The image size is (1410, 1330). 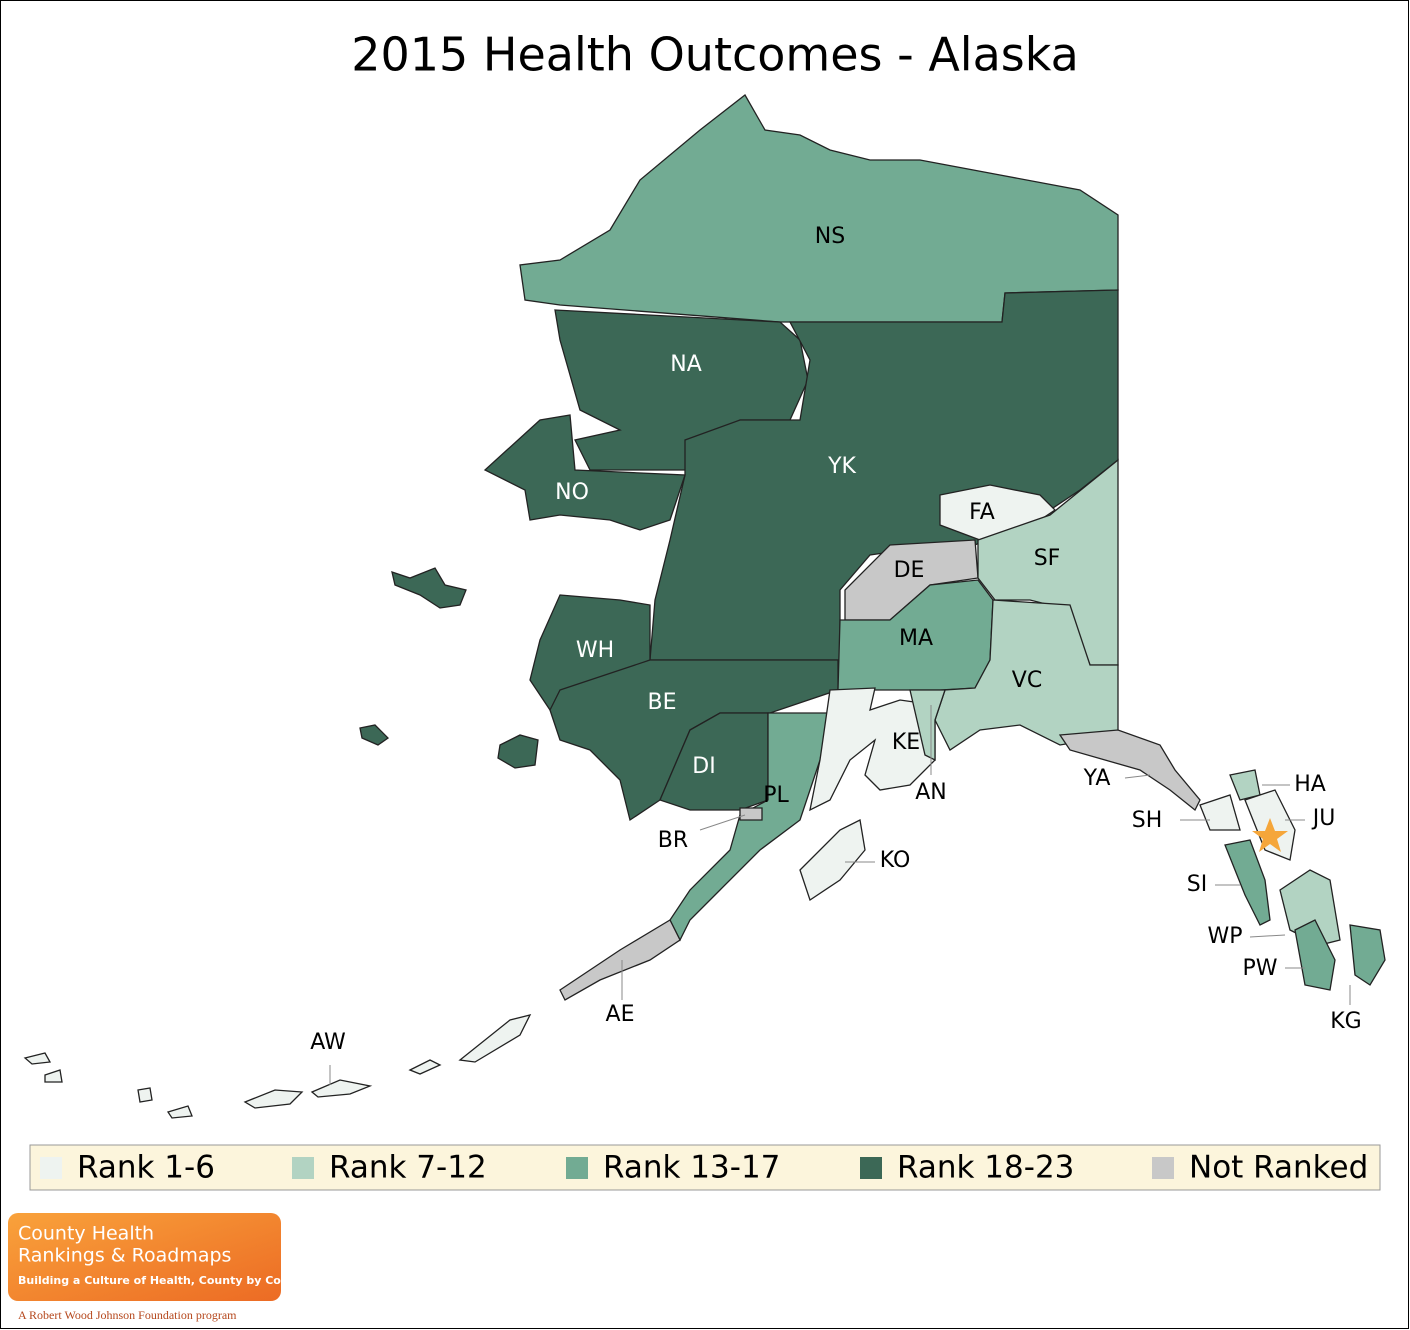 I want to click on logo-badge, so click(x=144, y=1257).